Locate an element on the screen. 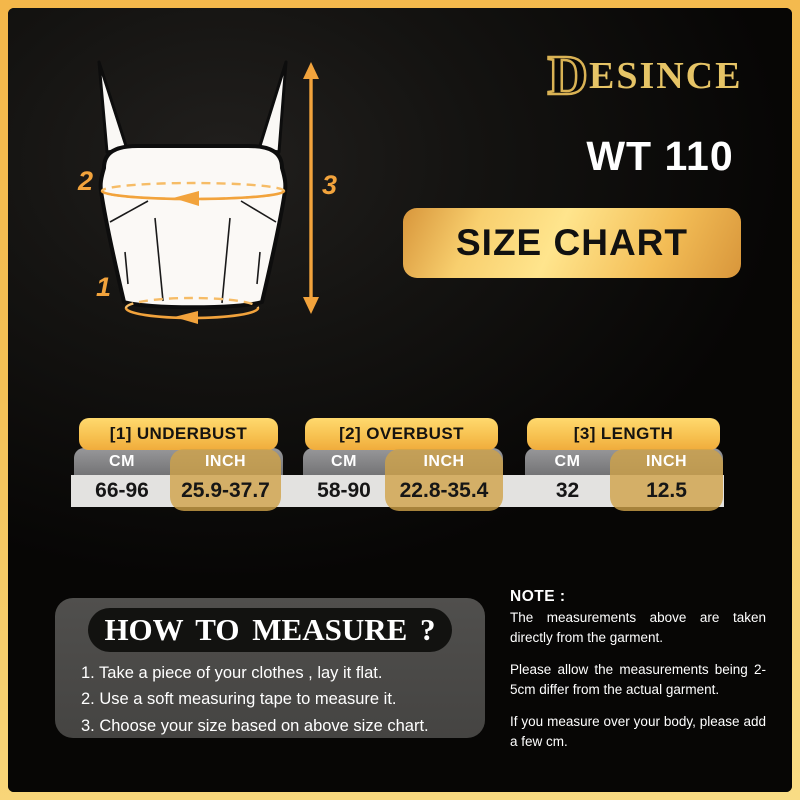 Image resolution: width=800 pixels, height=800 pixels. inch-header-length: INCH is located at coordinates (666, 461).